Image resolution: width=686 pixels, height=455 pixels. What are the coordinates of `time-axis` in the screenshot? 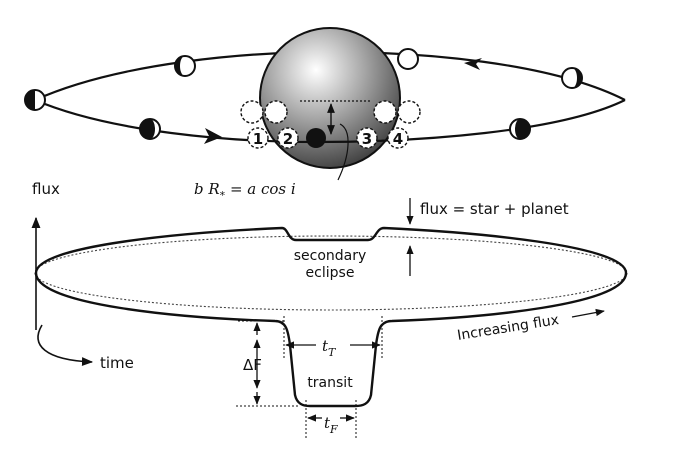 It's located at (65, 345).